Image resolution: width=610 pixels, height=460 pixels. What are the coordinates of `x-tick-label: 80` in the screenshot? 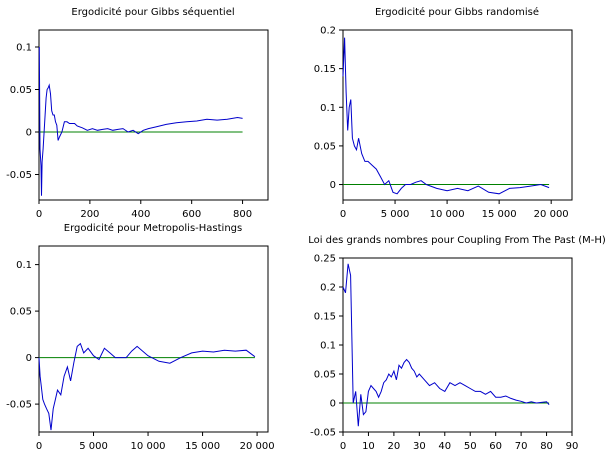 It's located at (546, 446).